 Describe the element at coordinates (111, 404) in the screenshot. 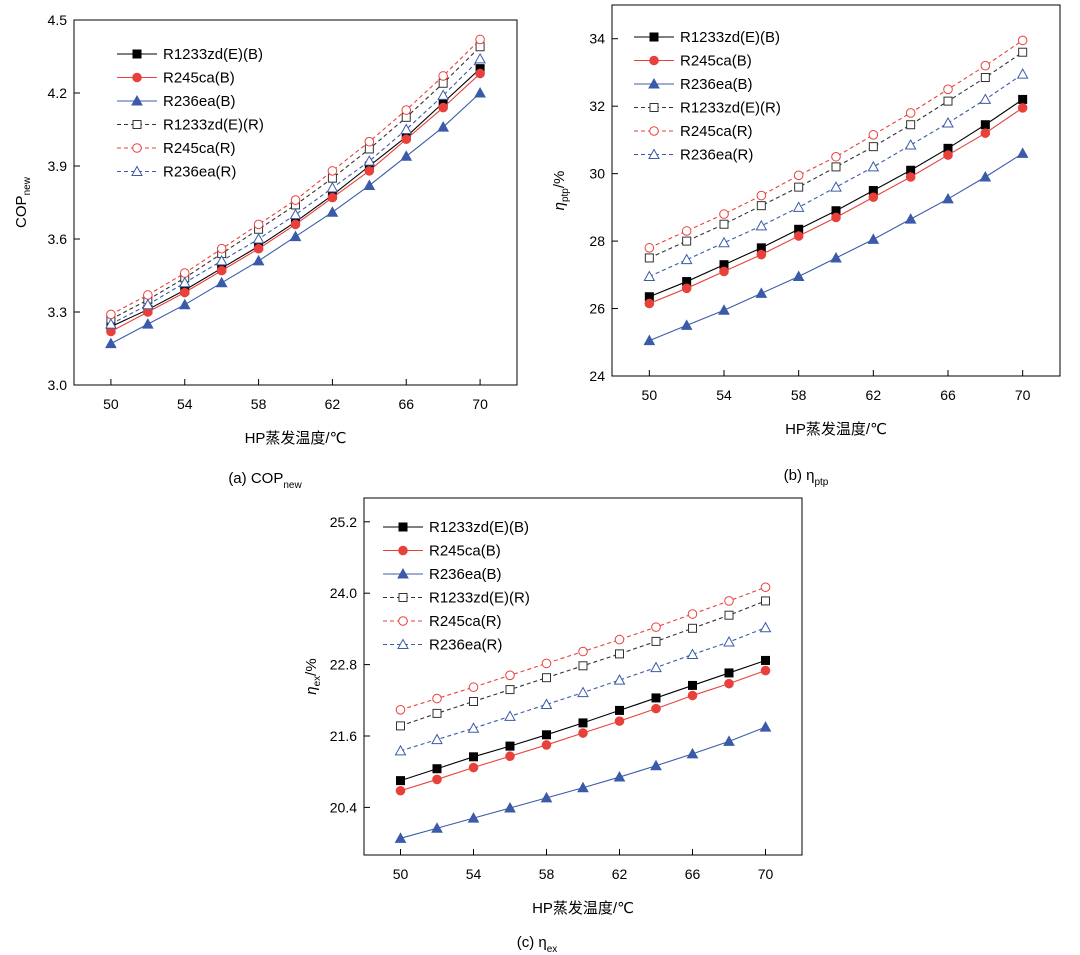

I see `x-tick-label: 50` at that location.